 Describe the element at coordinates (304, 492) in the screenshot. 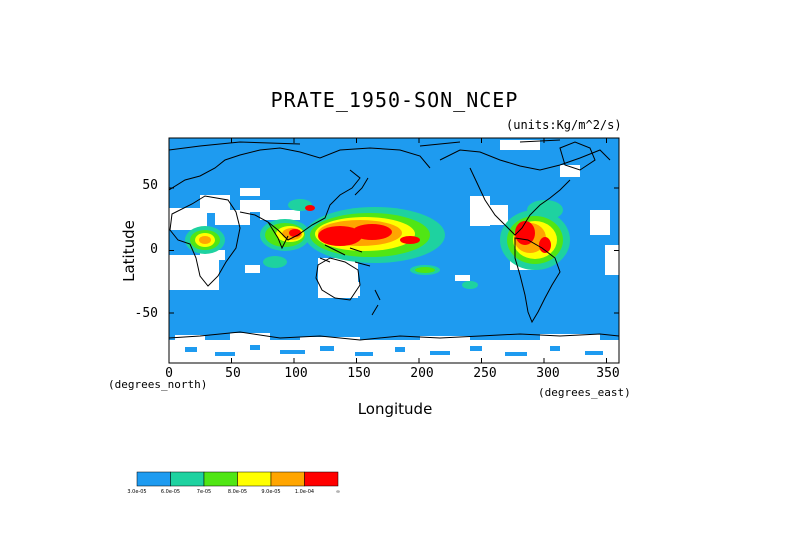

I see `legend-label: 1.0e-04` at that location.